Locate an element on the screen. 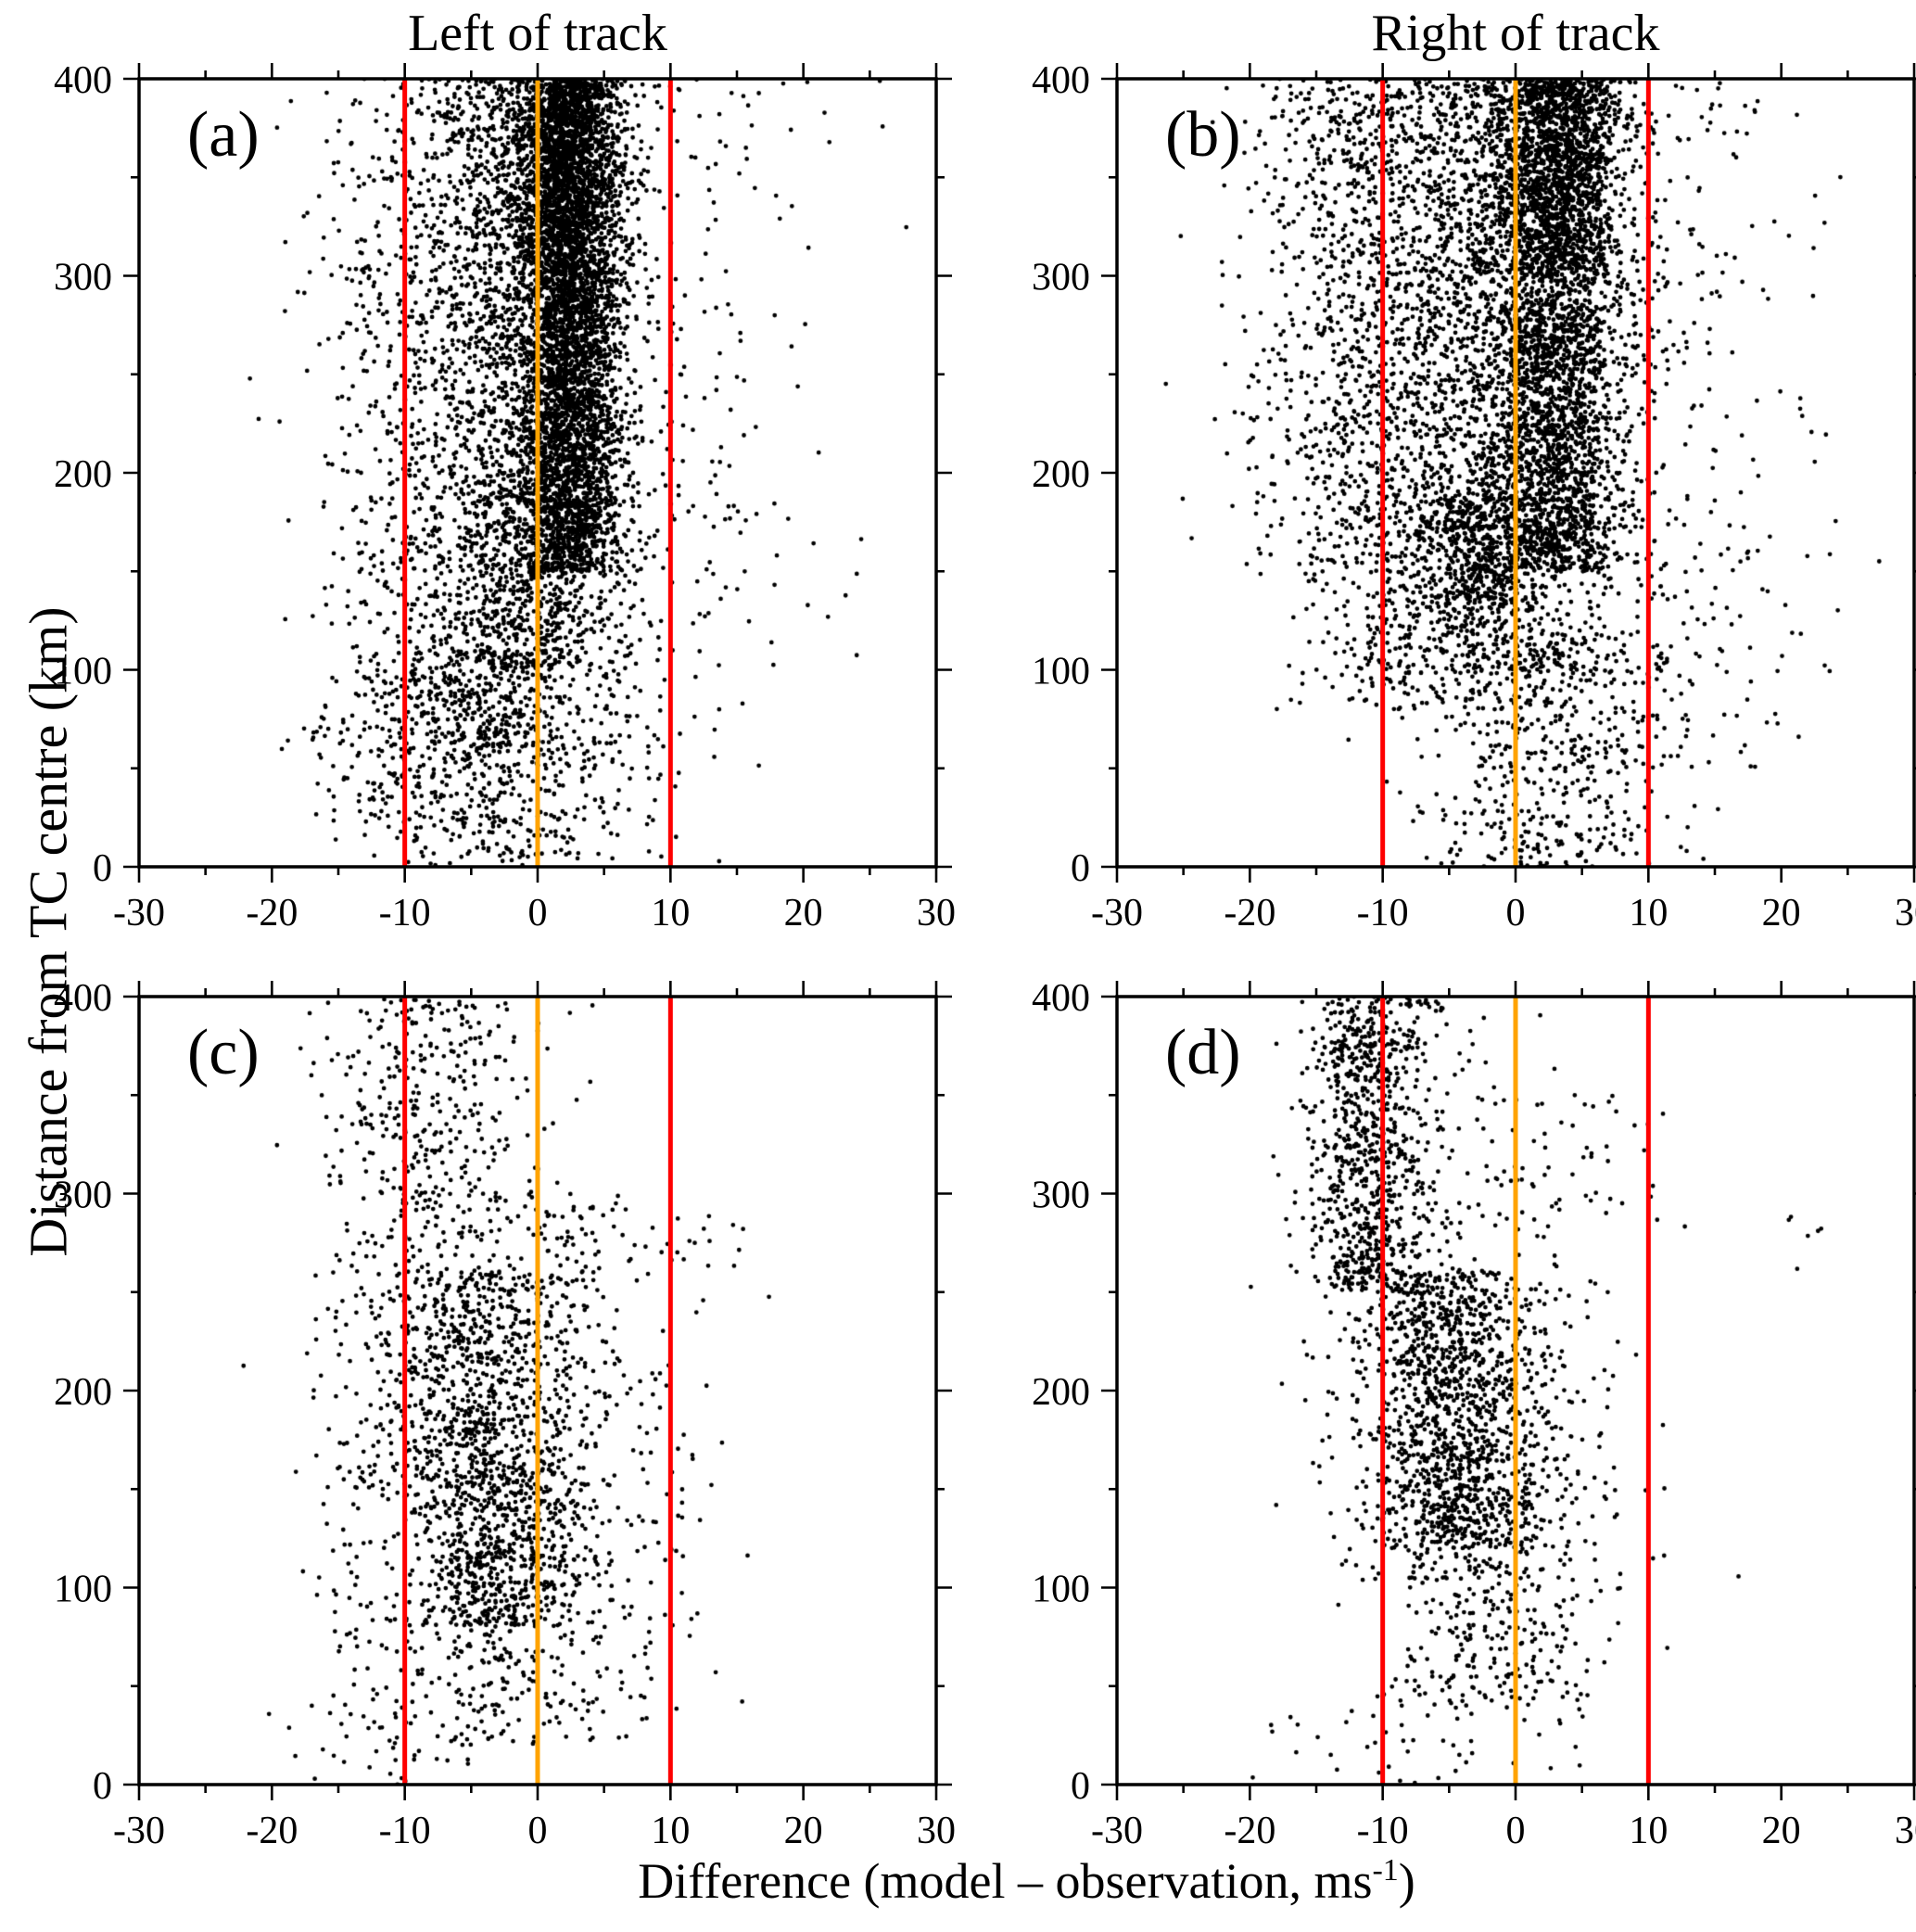 The image size is (1916, 1932). panel-a-label: (a) is located at coordinates (223, 135).